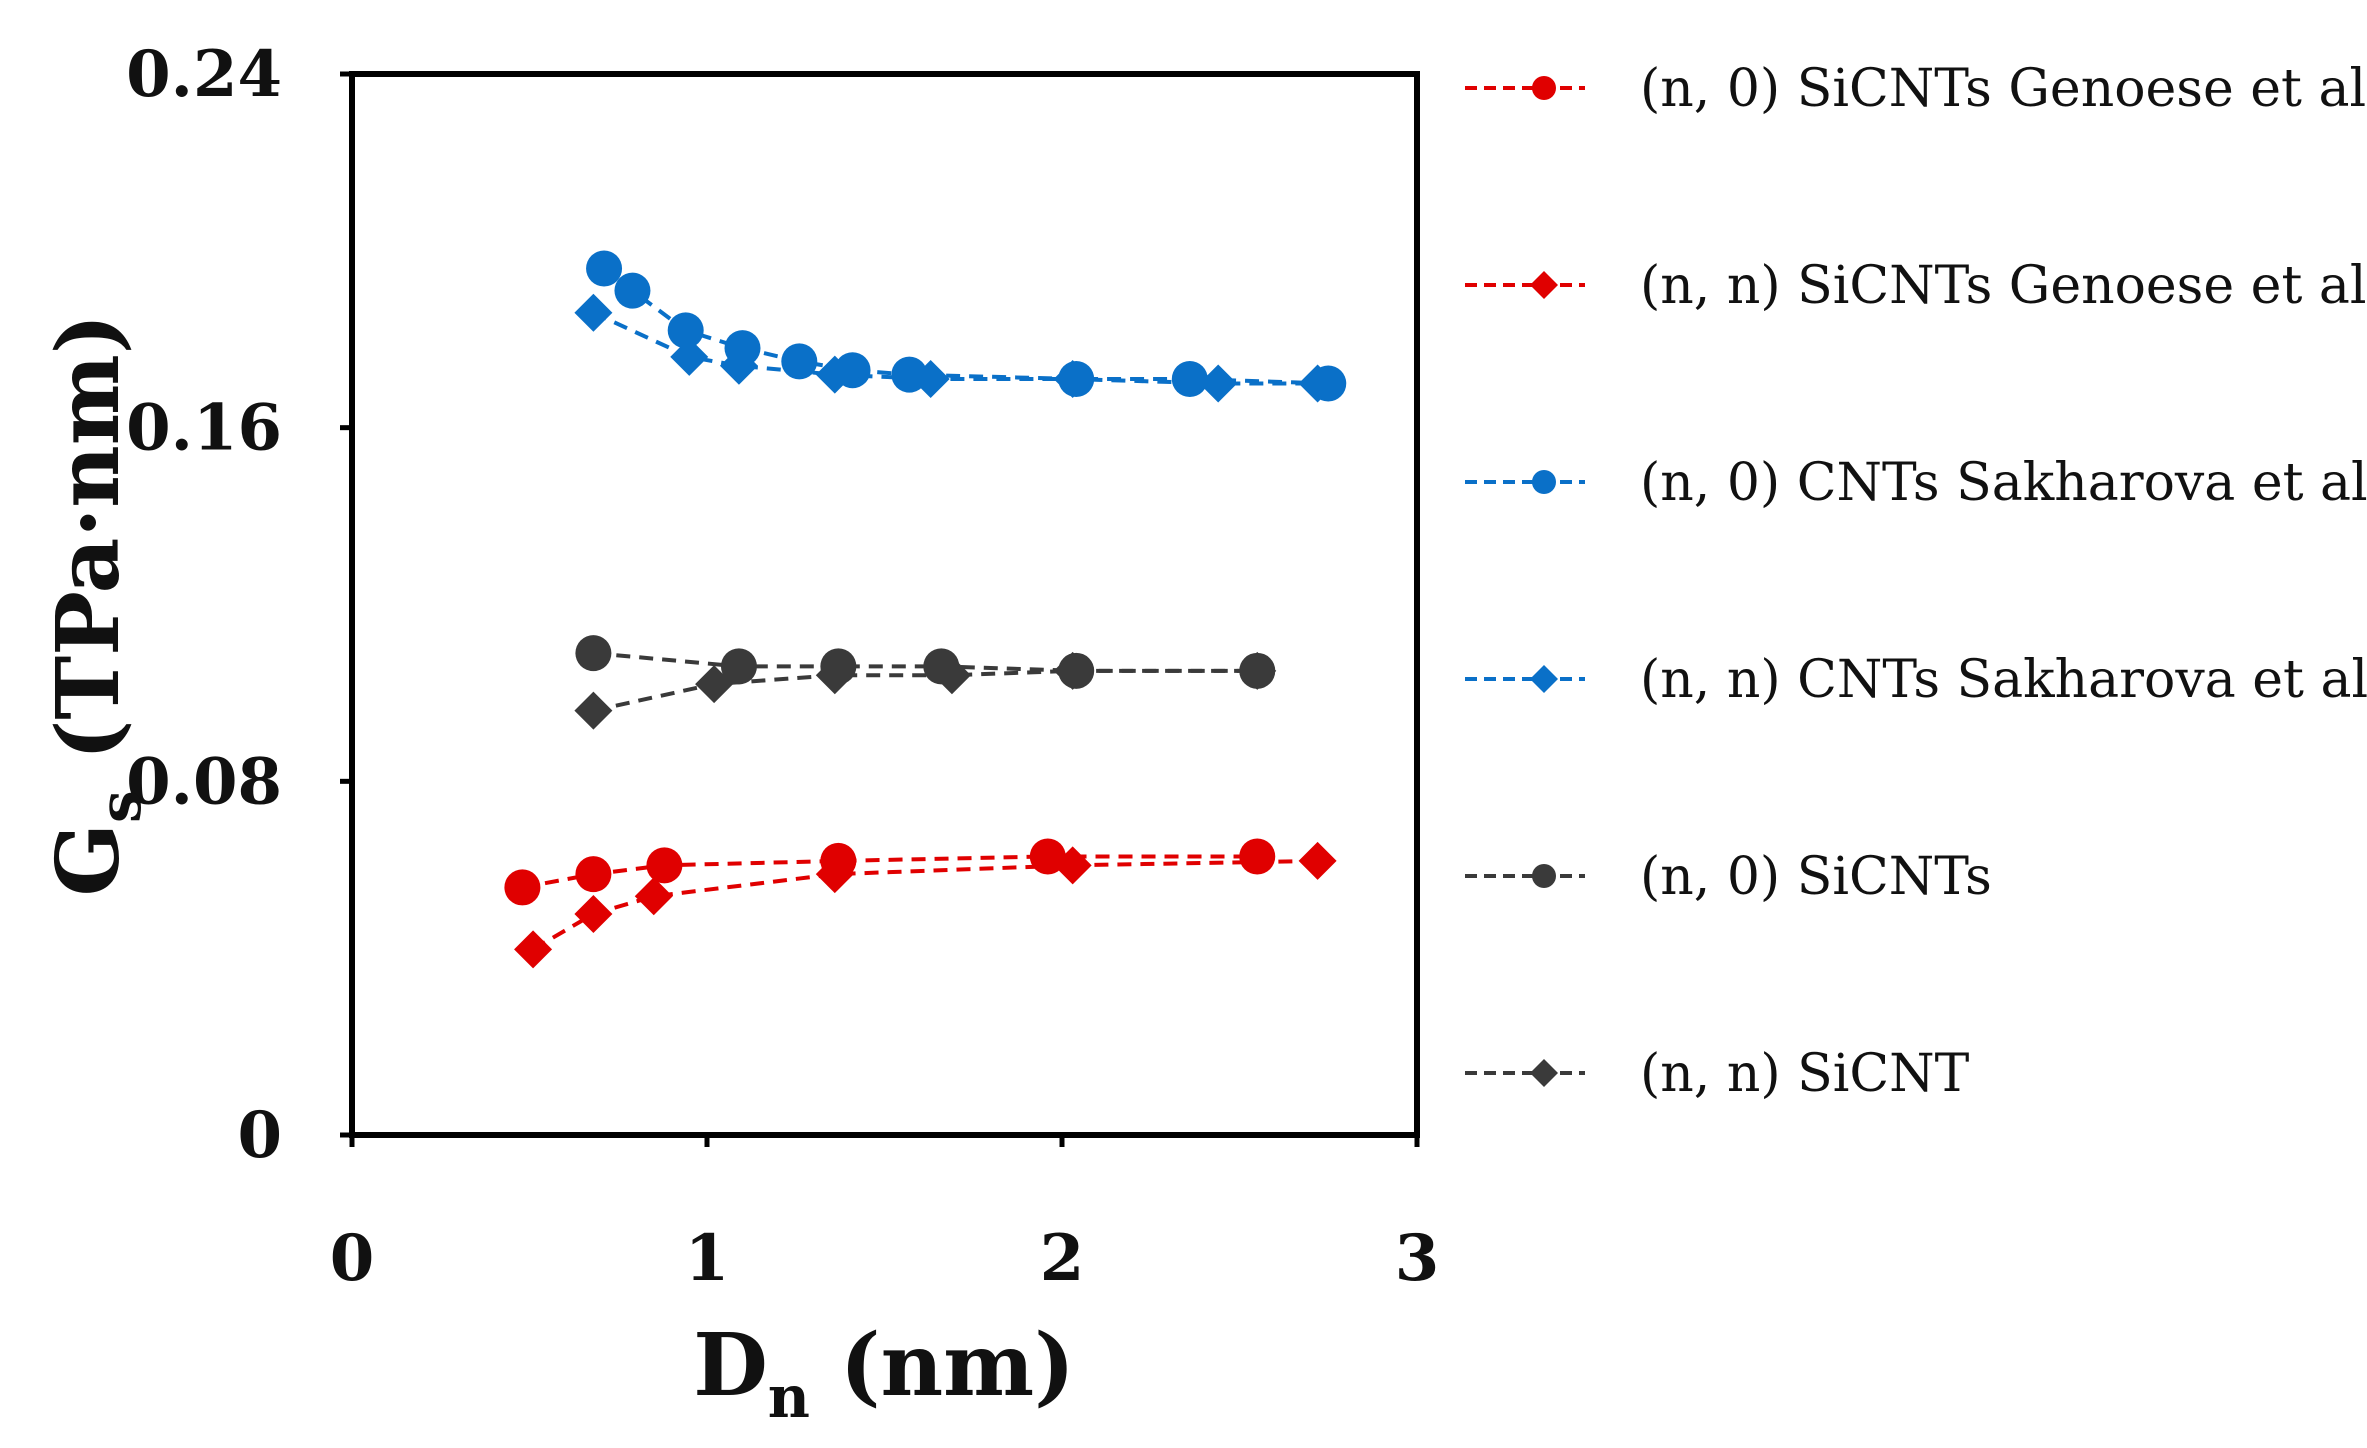 The height and width of the screenshot is (1448, 2367). I want to click on y-axis-label-sub: s, so click(120, 806).